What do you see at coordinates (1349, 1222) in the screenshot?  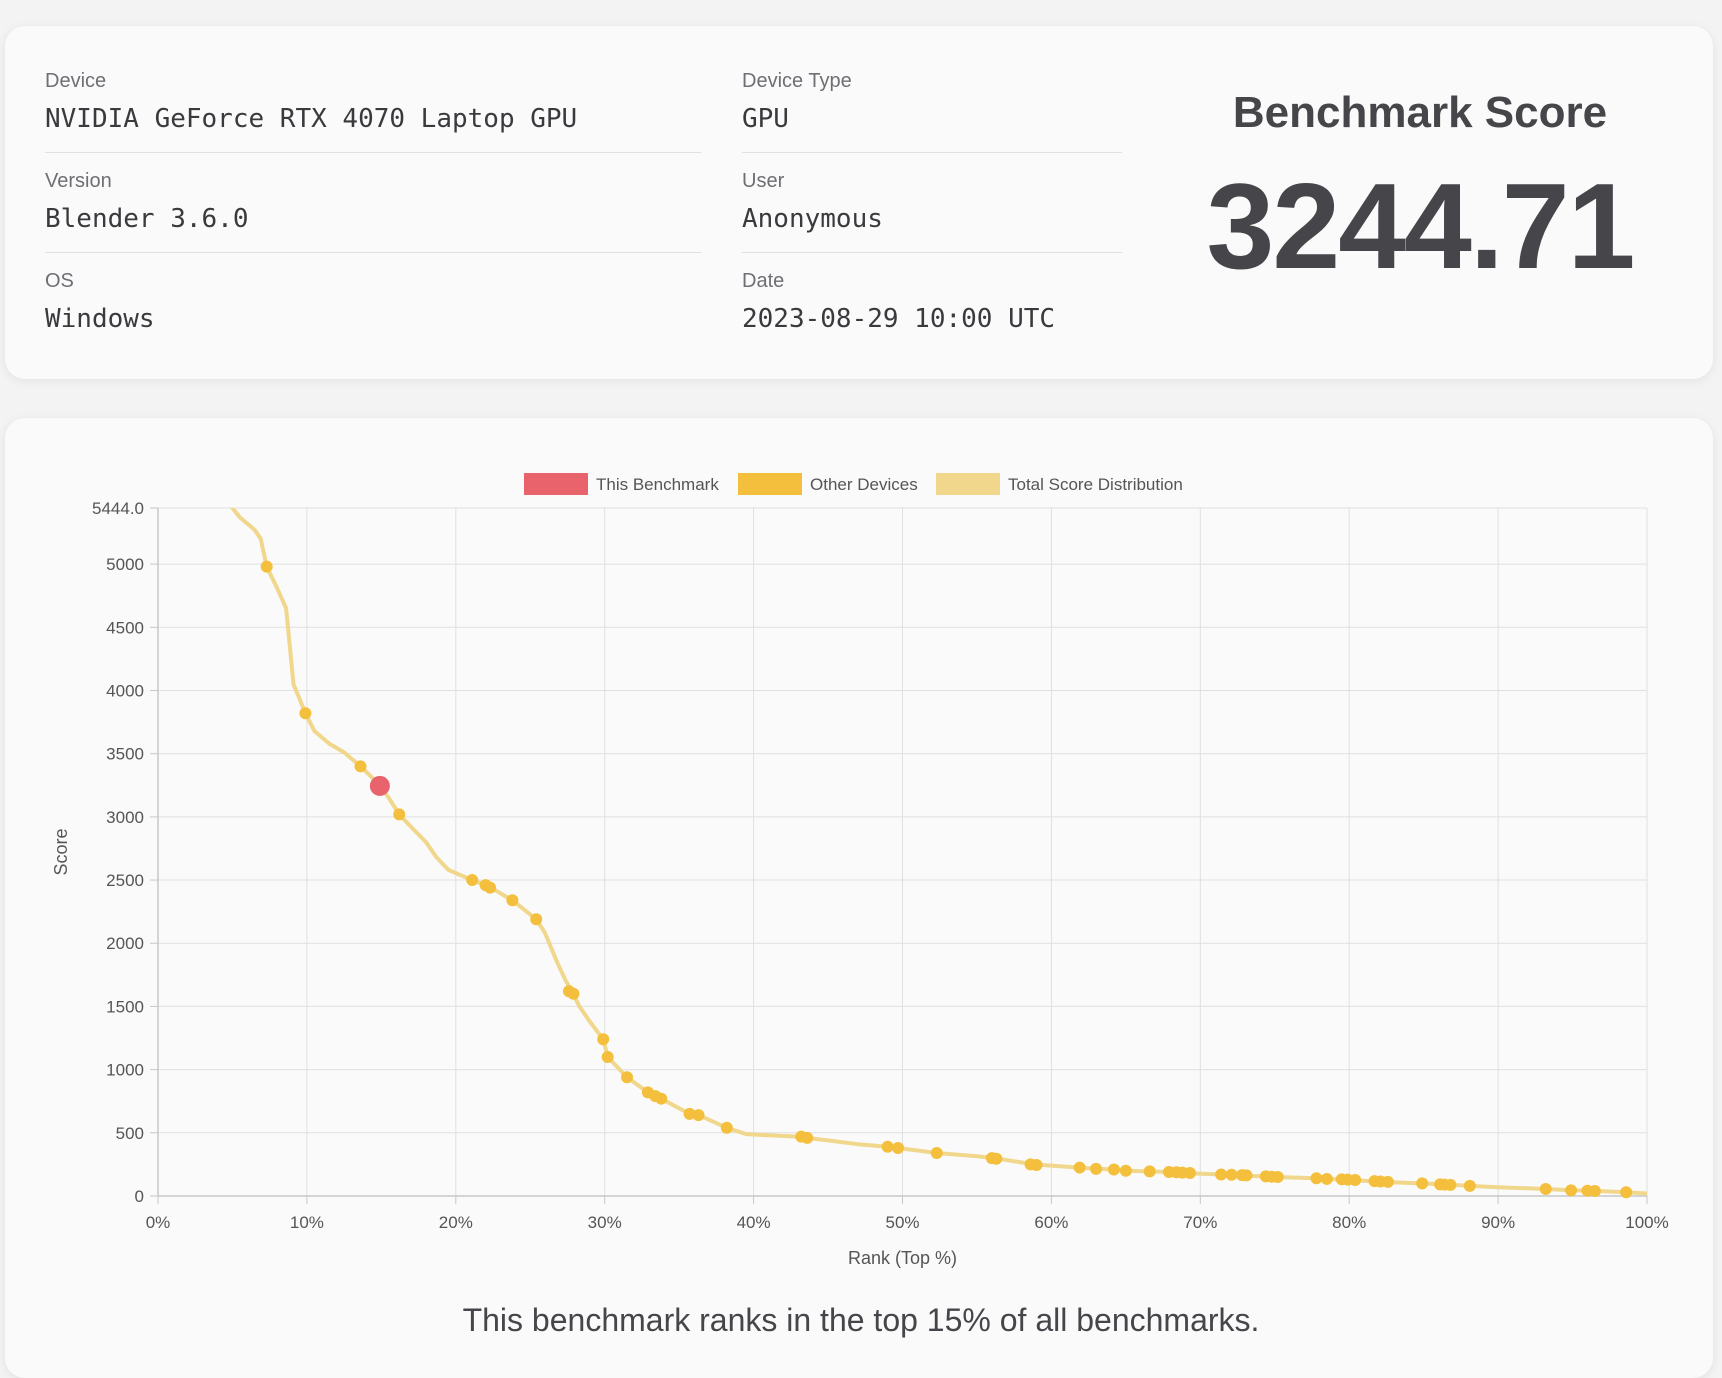 I see `x-tick-label: 80%` at bounding box center [1349, 1222].